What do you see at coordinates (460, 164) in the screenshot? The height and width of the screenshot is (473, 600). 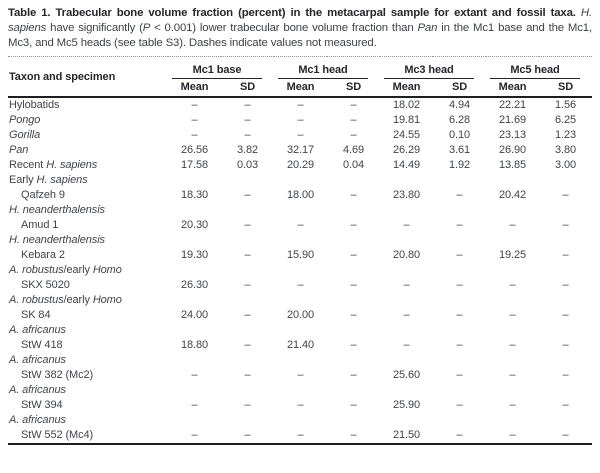 I see `value-cell: 1.92` at bounding box center [460, 164].